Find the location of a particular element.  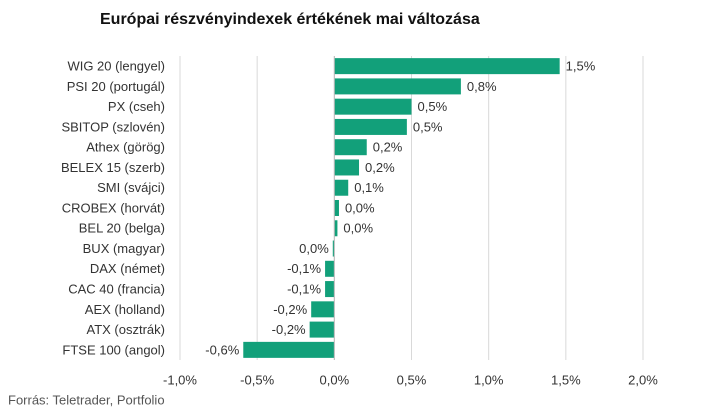

value-label: 0,1% is located at coordinates (369, 187).